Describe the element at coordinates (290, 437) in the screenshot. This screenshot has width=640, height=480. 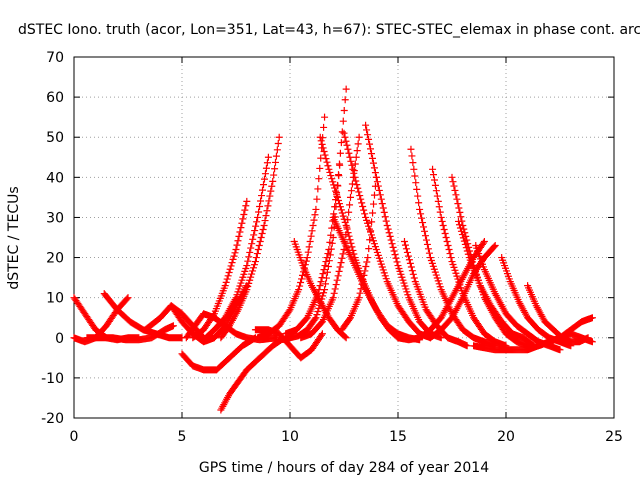
I see `x-tick-label: 10` at that location.